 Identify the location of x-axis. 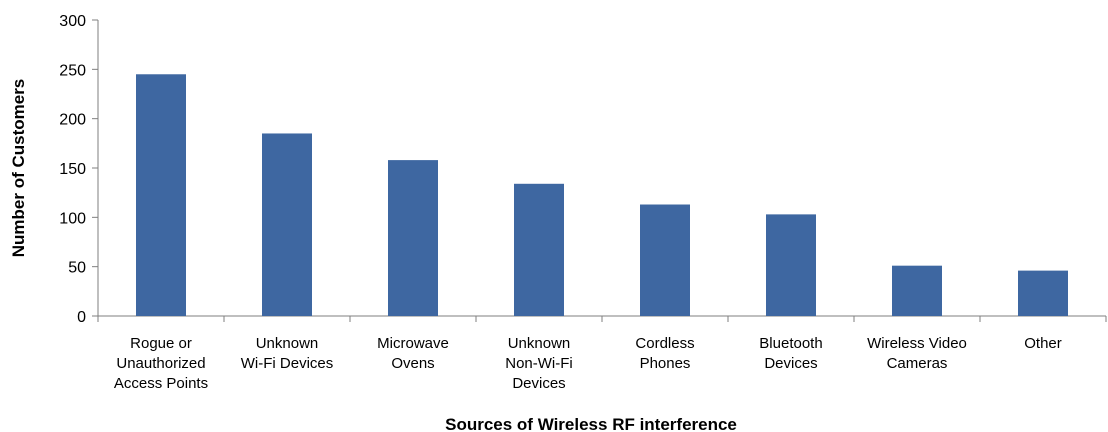
(602, 318).